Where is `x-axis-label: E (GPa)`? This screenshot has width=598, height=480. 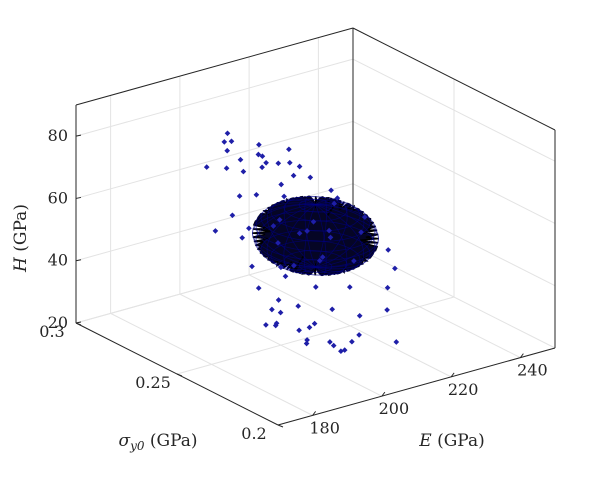 x-axis-label: E (GPa) is located at coordinates (451, 441).